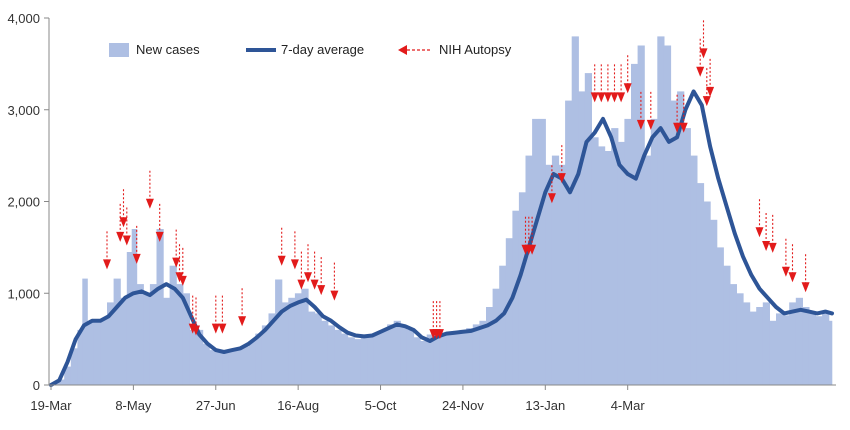 The image size is (850, 430). Describe the element at coordinates (628, 405) in the screenshot. I see `x-tick-label: 4-Mar` at that location.